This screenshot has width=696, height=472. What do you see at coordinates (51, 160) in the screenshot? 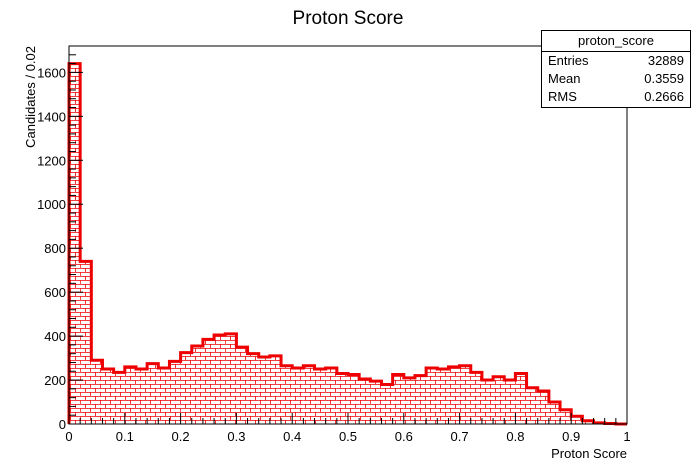
I see `y-tick-label: 1200` at bounding box center [51, 160].